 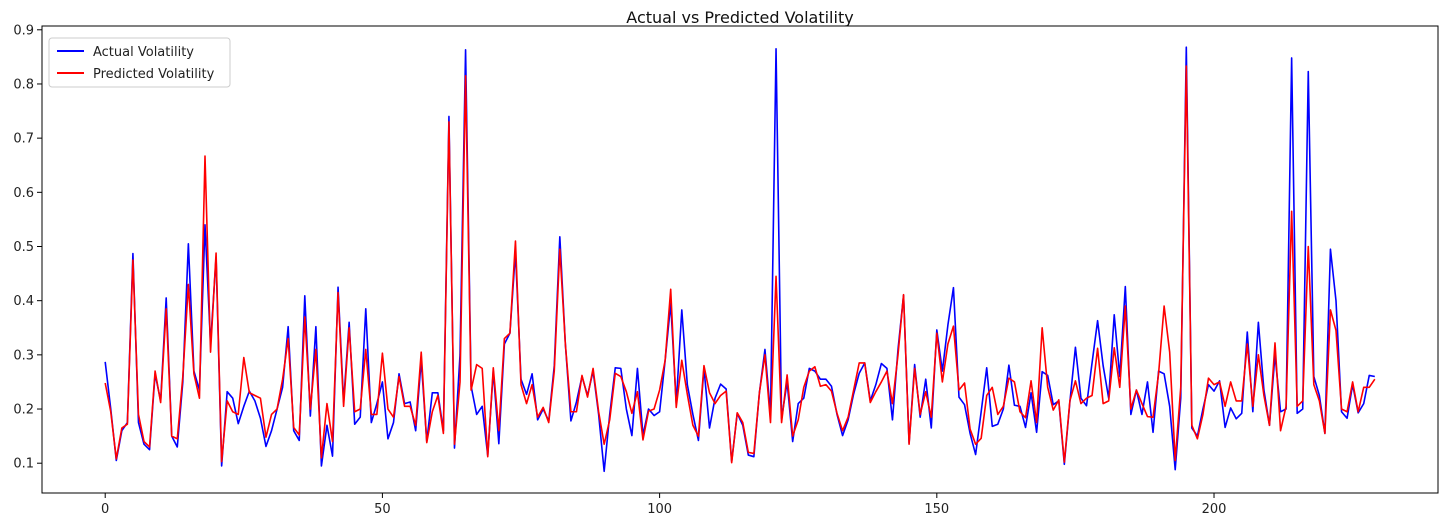 What do you see at coordinates (23, 247) in the screenshot?
I see `y-tick-label: 0.5` at bounding box center [23, 247].